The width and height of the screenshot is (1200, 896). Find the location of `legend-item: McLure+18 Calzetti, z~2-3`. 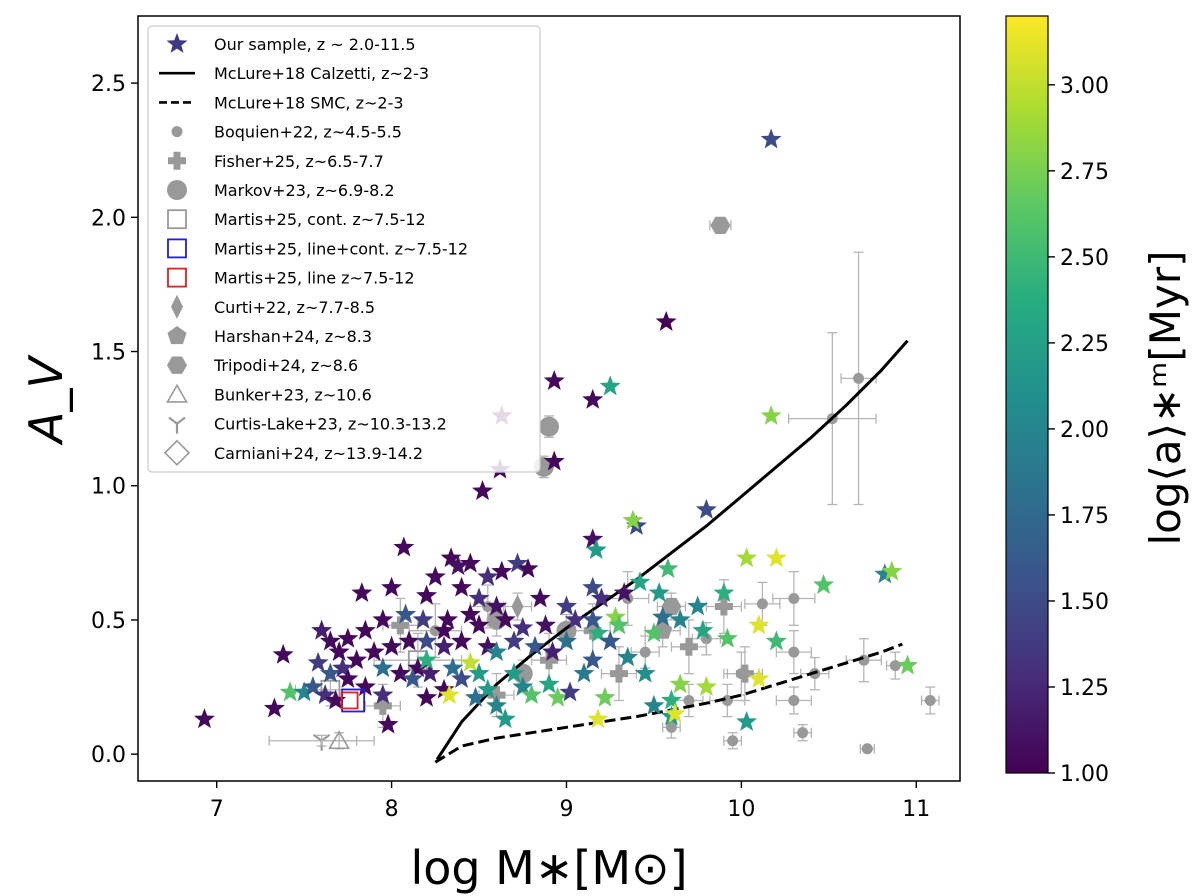

legend-item: McLure+18 Calzetti, z~2-3 is located at coordinates (294, 73).